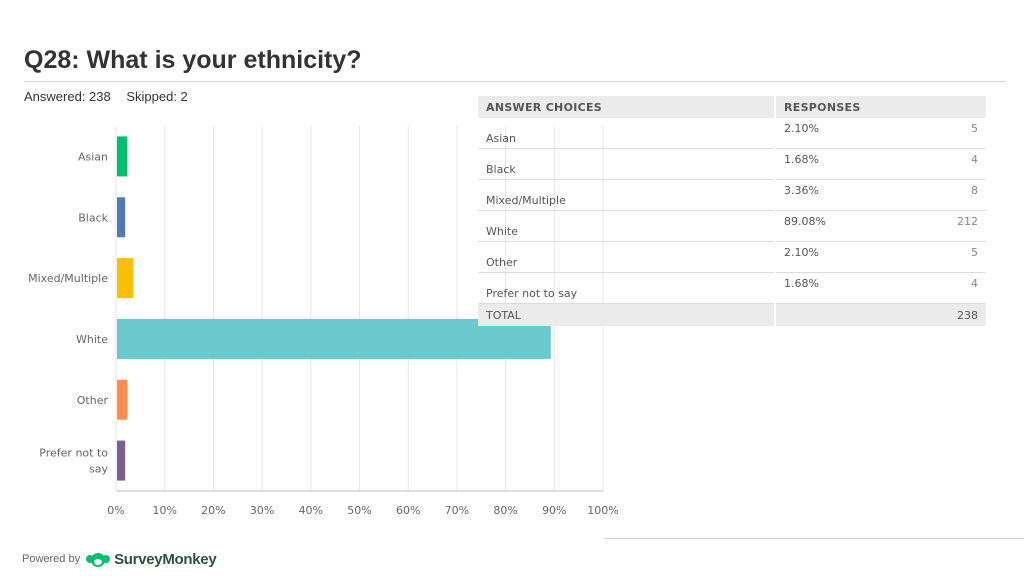 The image size is (1024, 576). Describe the element at coordinates (515, 81) in the screenshot. I see `title-divider` at that location.